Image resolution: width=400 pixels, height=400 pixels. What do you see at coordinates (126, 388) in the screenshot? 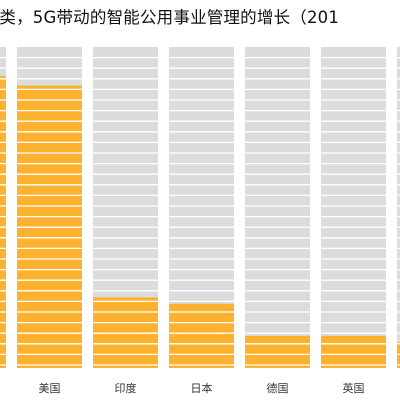
I see `x-tick-label: 印度` at bounding box center [126, 388].